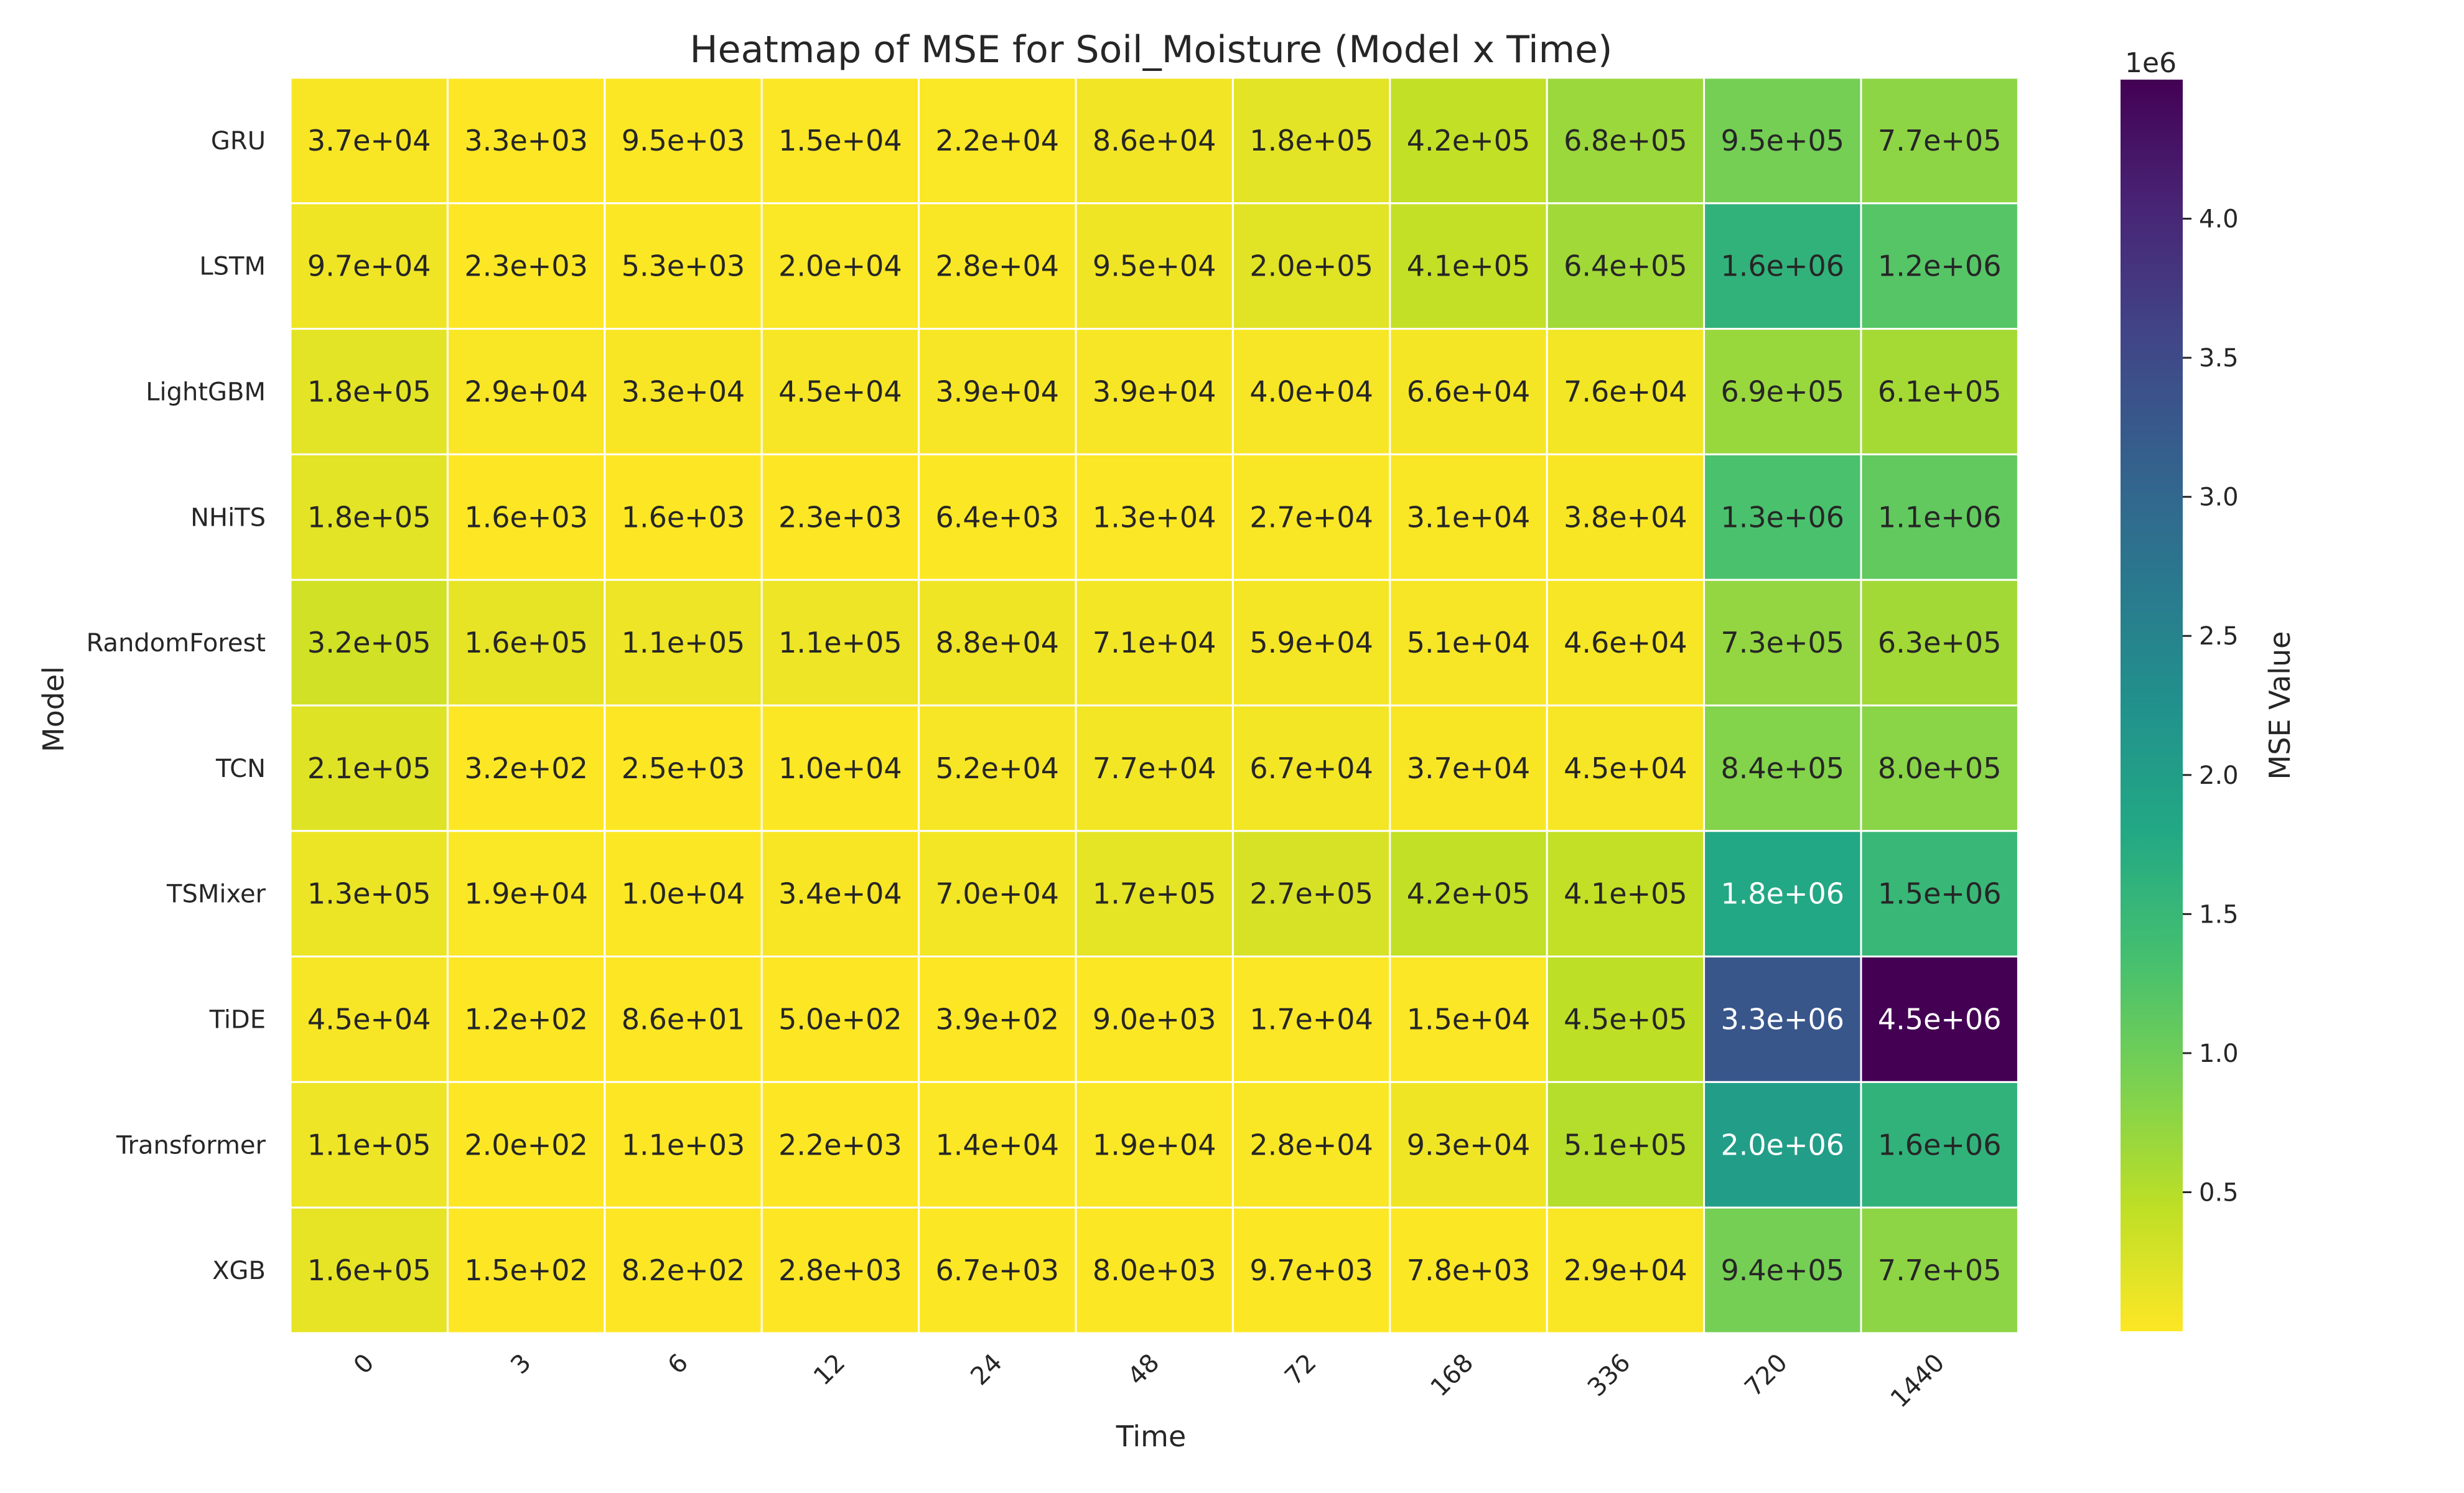  Describe the element at coordinates (526, 768) in the screenshot. I see `cell-value-label: 3.2e+02` at that location.